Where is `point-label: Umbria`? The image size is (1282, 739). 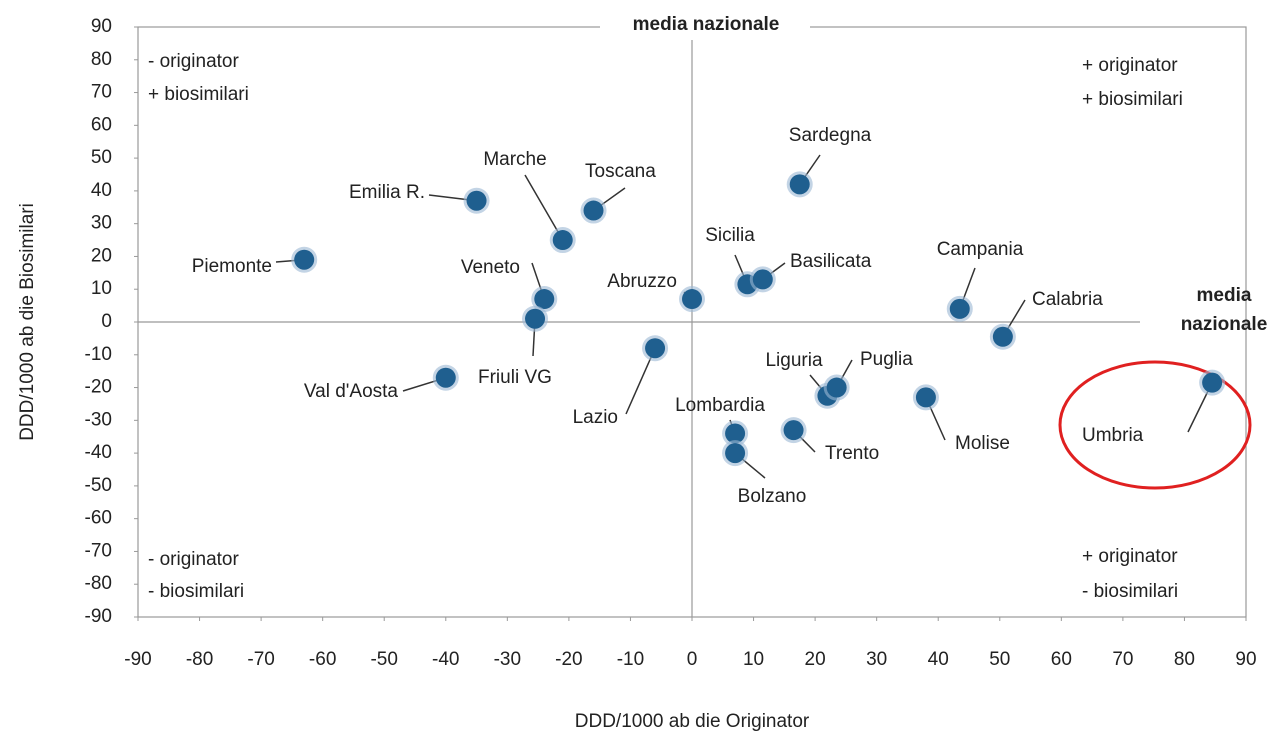
point-label: Umbria is located at coordinates (1113, 435).